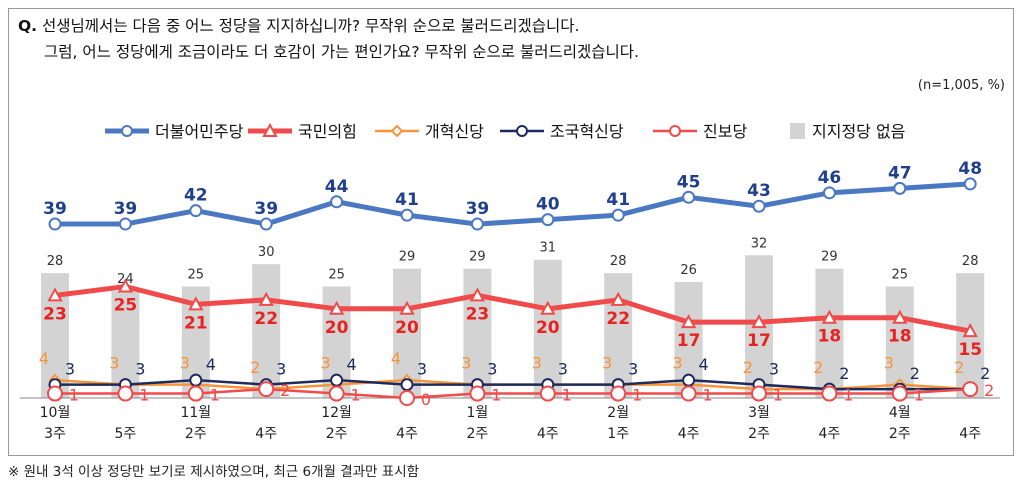 The height and width of the screenshot is (487, 1027). What do you see at coordinates (55, 314) in the screenshot?
I see `data-label: 23` at bounding box center [55, 314].